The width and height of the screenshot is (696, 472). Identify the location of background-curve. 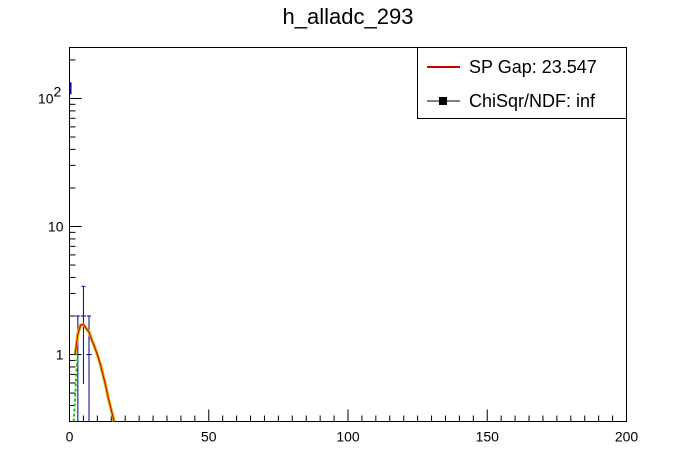
(75, 388).